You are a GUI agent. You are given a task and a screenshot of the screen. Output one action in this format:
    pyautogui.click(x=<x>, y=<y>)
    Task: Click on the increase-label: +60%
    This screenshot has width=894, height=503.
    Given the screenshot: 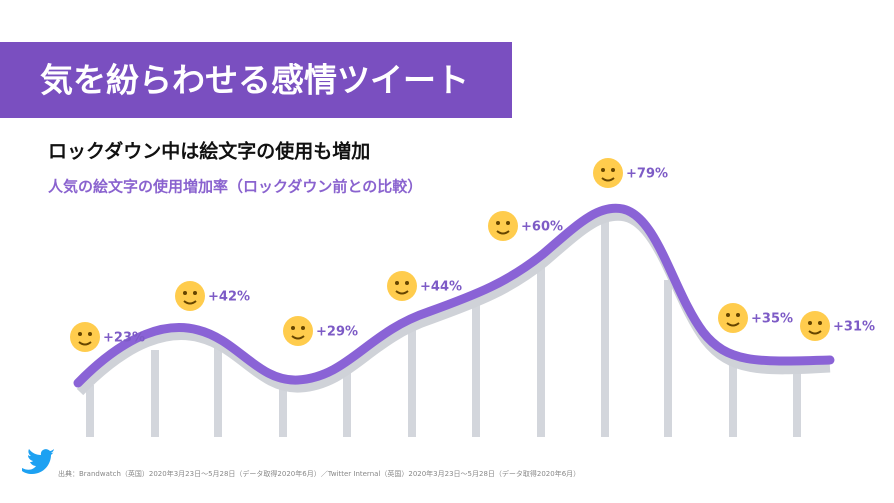 What is the action you would take?
    pyautogui.click(x=542, y=227)
    